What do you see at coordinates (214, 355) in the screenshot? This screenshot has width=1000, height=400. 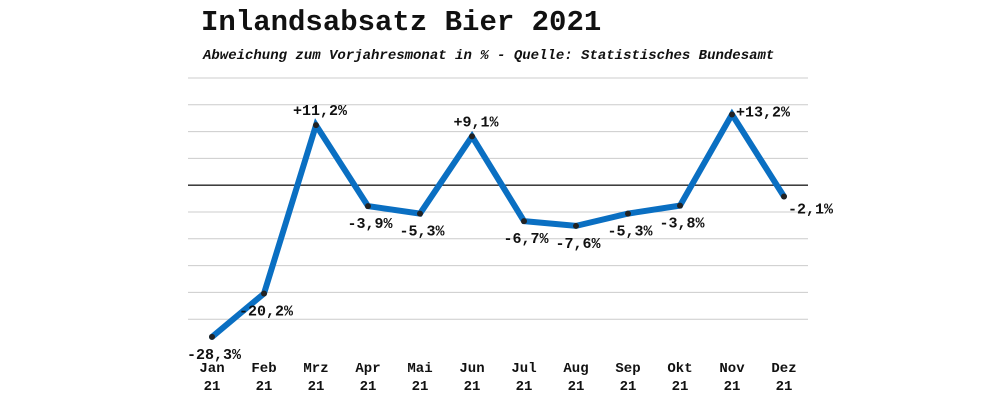 I see `data-label: -28,3%` at bounding box center [214, 355].